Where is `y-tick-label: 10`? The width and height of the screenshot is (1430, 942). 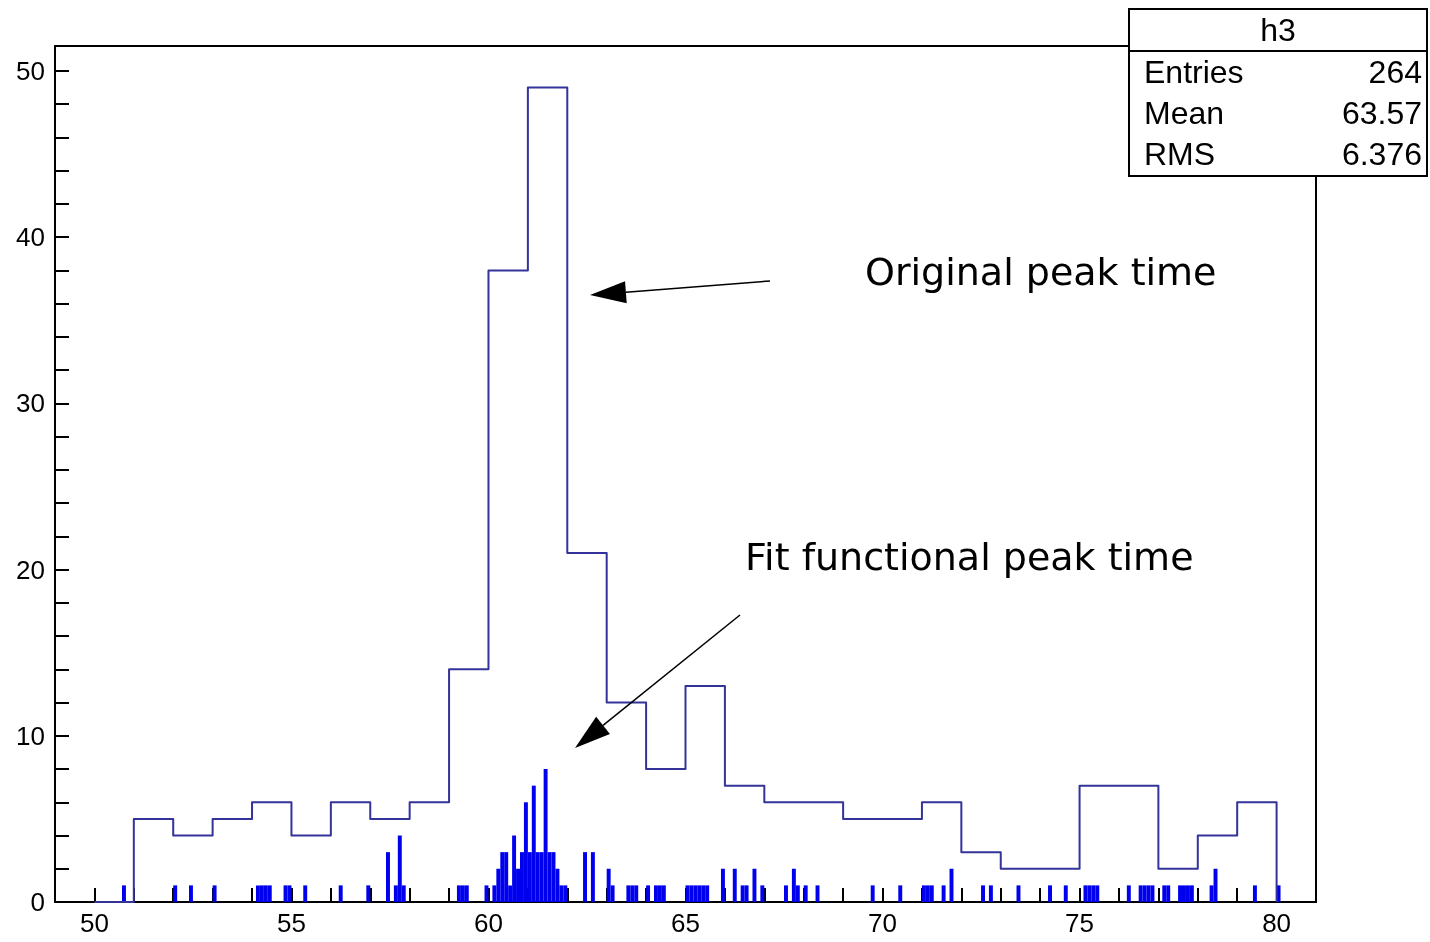 y-tick-label: 10 is located at coordinates (30, 735).